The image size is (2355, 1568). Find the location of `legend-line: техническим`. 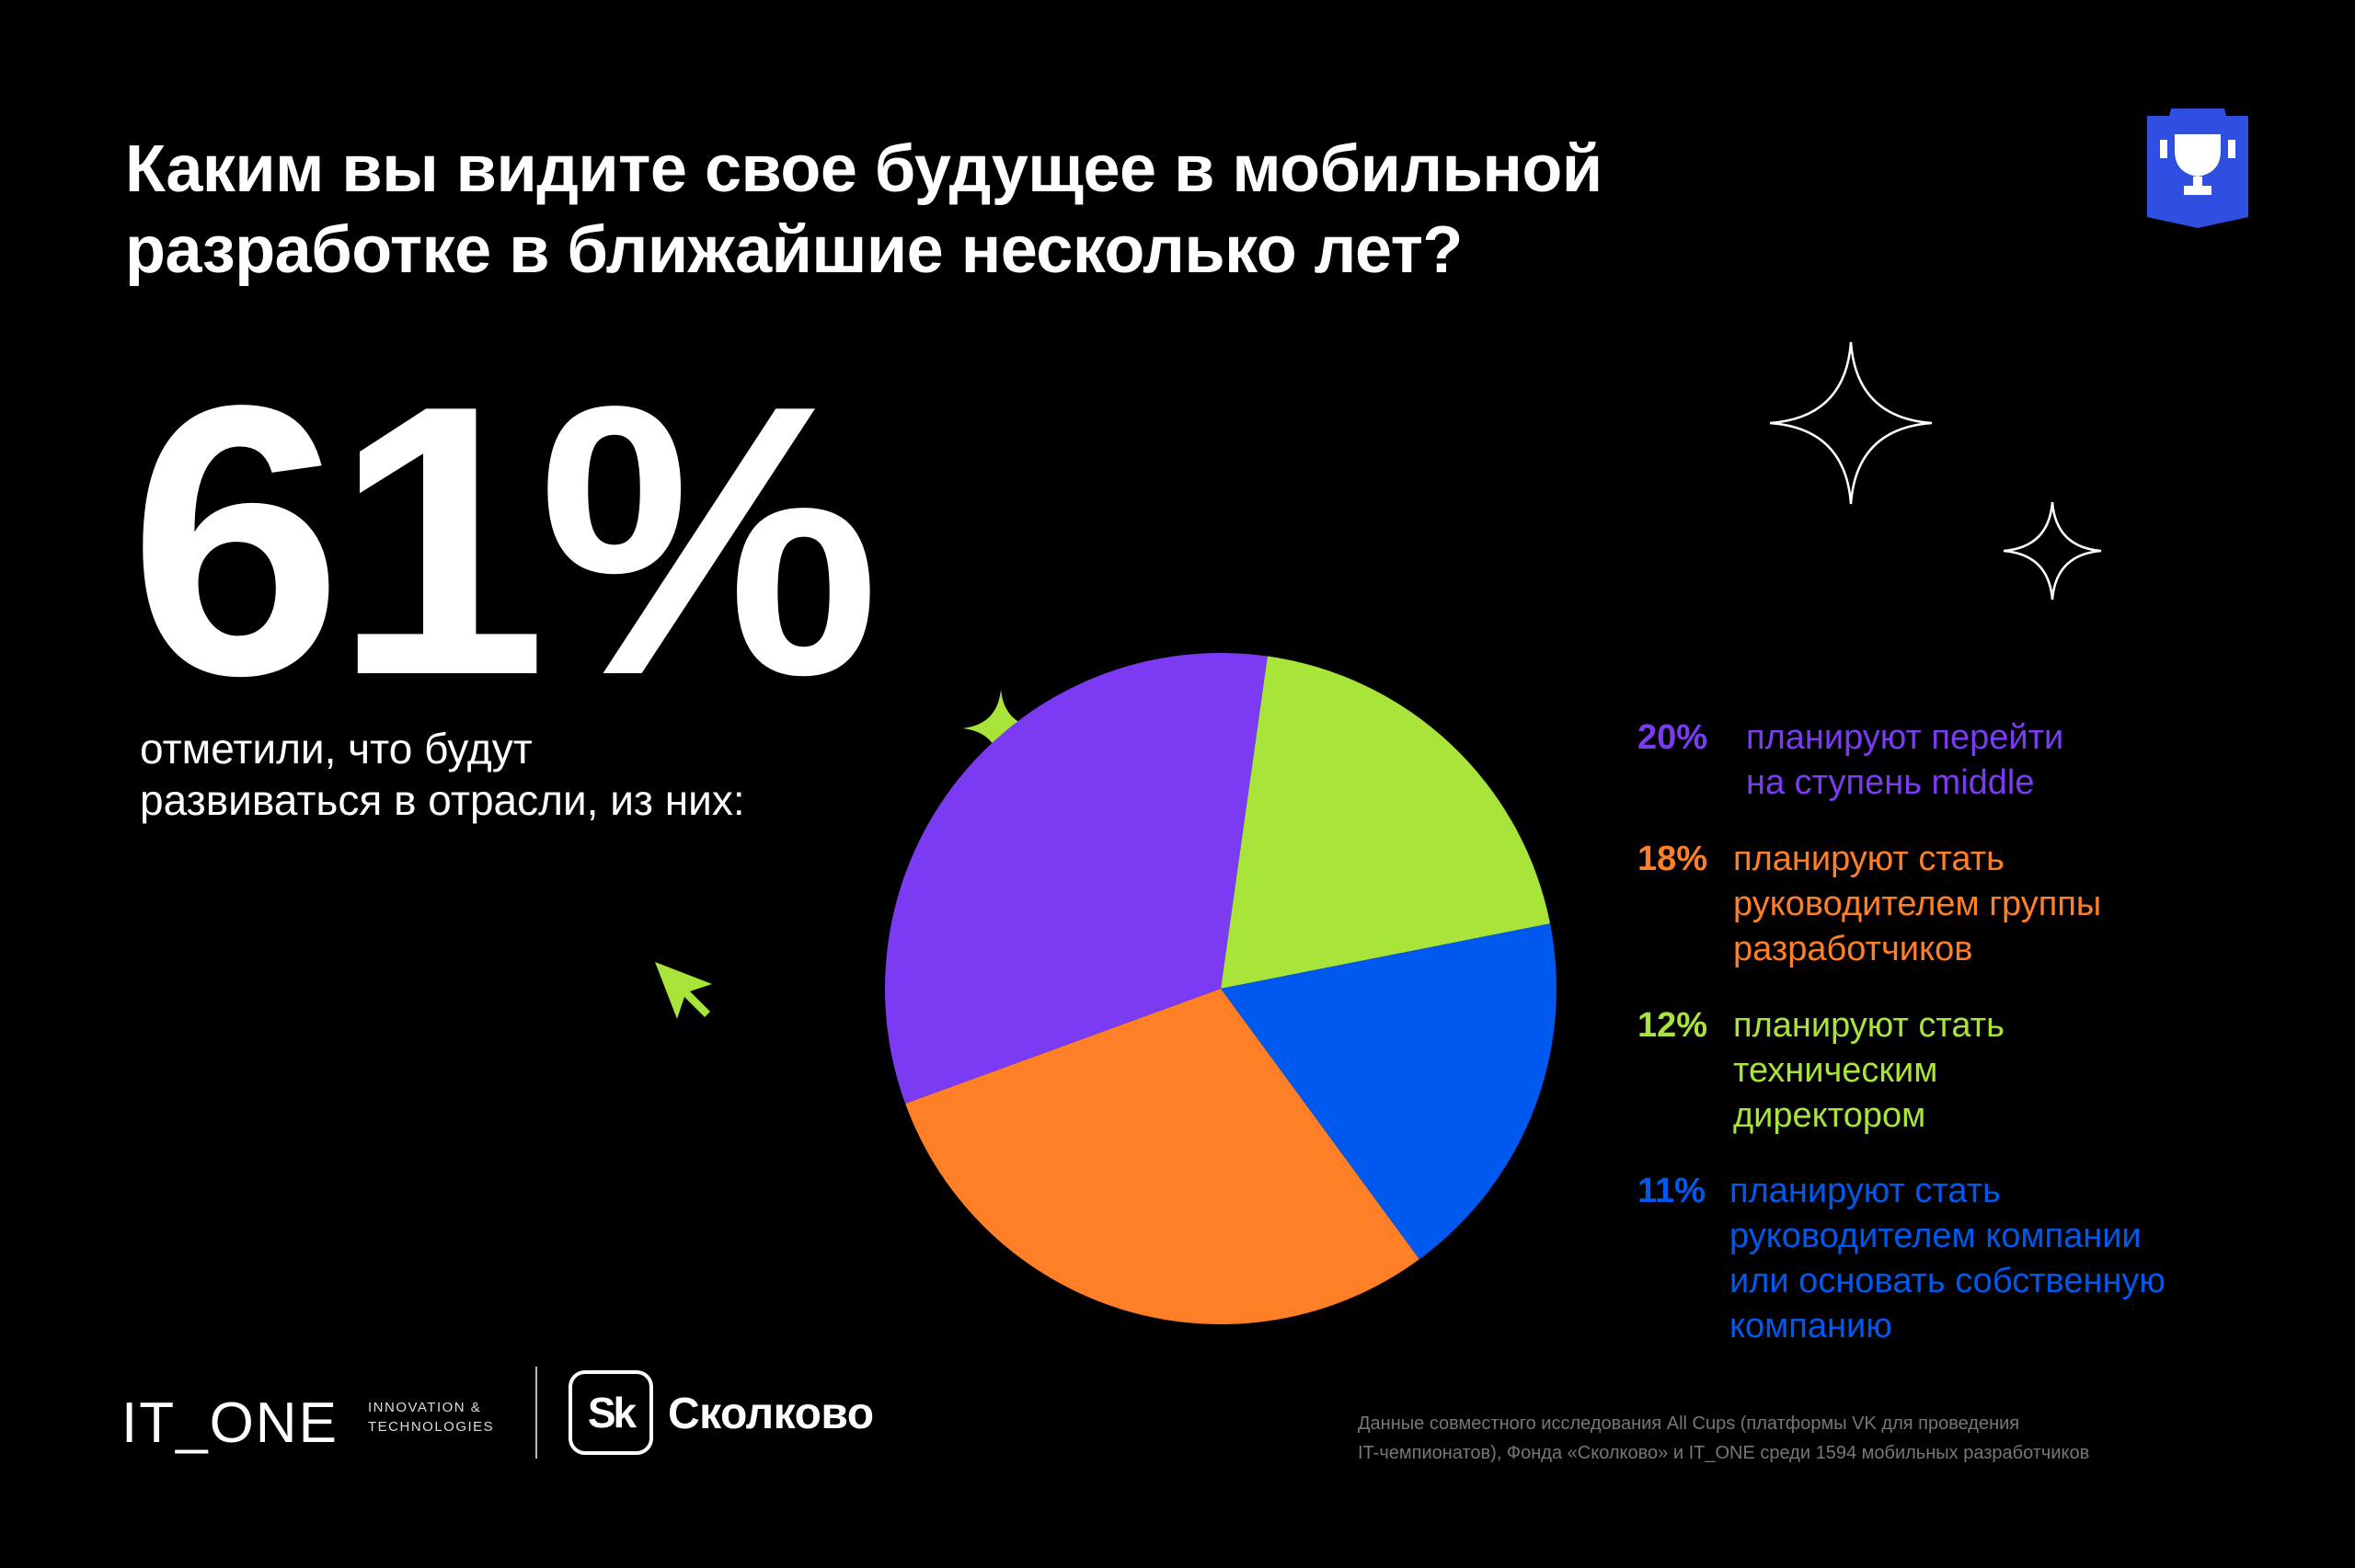

legend-line: техническим is located at coordinates (1835, 1070).